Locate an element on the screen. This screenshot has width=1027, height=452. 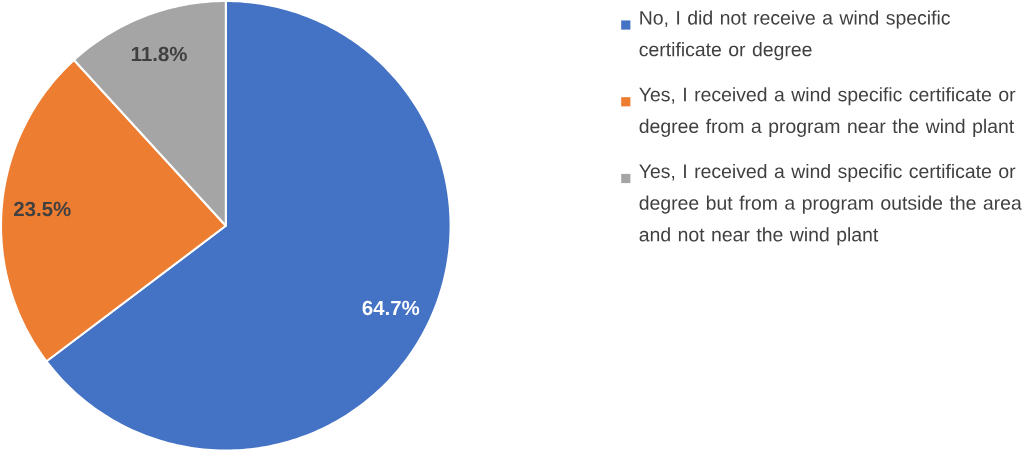
data-label: 11.8% is located at coordinates (159, 54).